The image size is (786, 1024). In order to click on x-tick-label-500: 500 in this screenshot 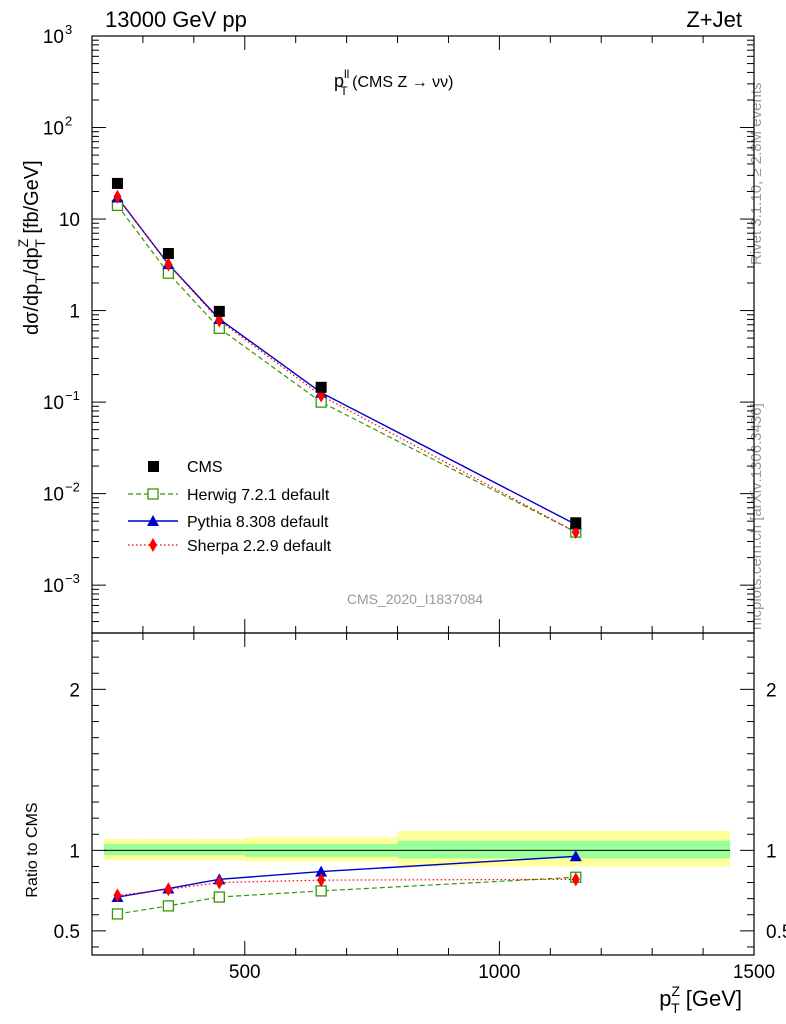, I will do `click(245, 972)`.